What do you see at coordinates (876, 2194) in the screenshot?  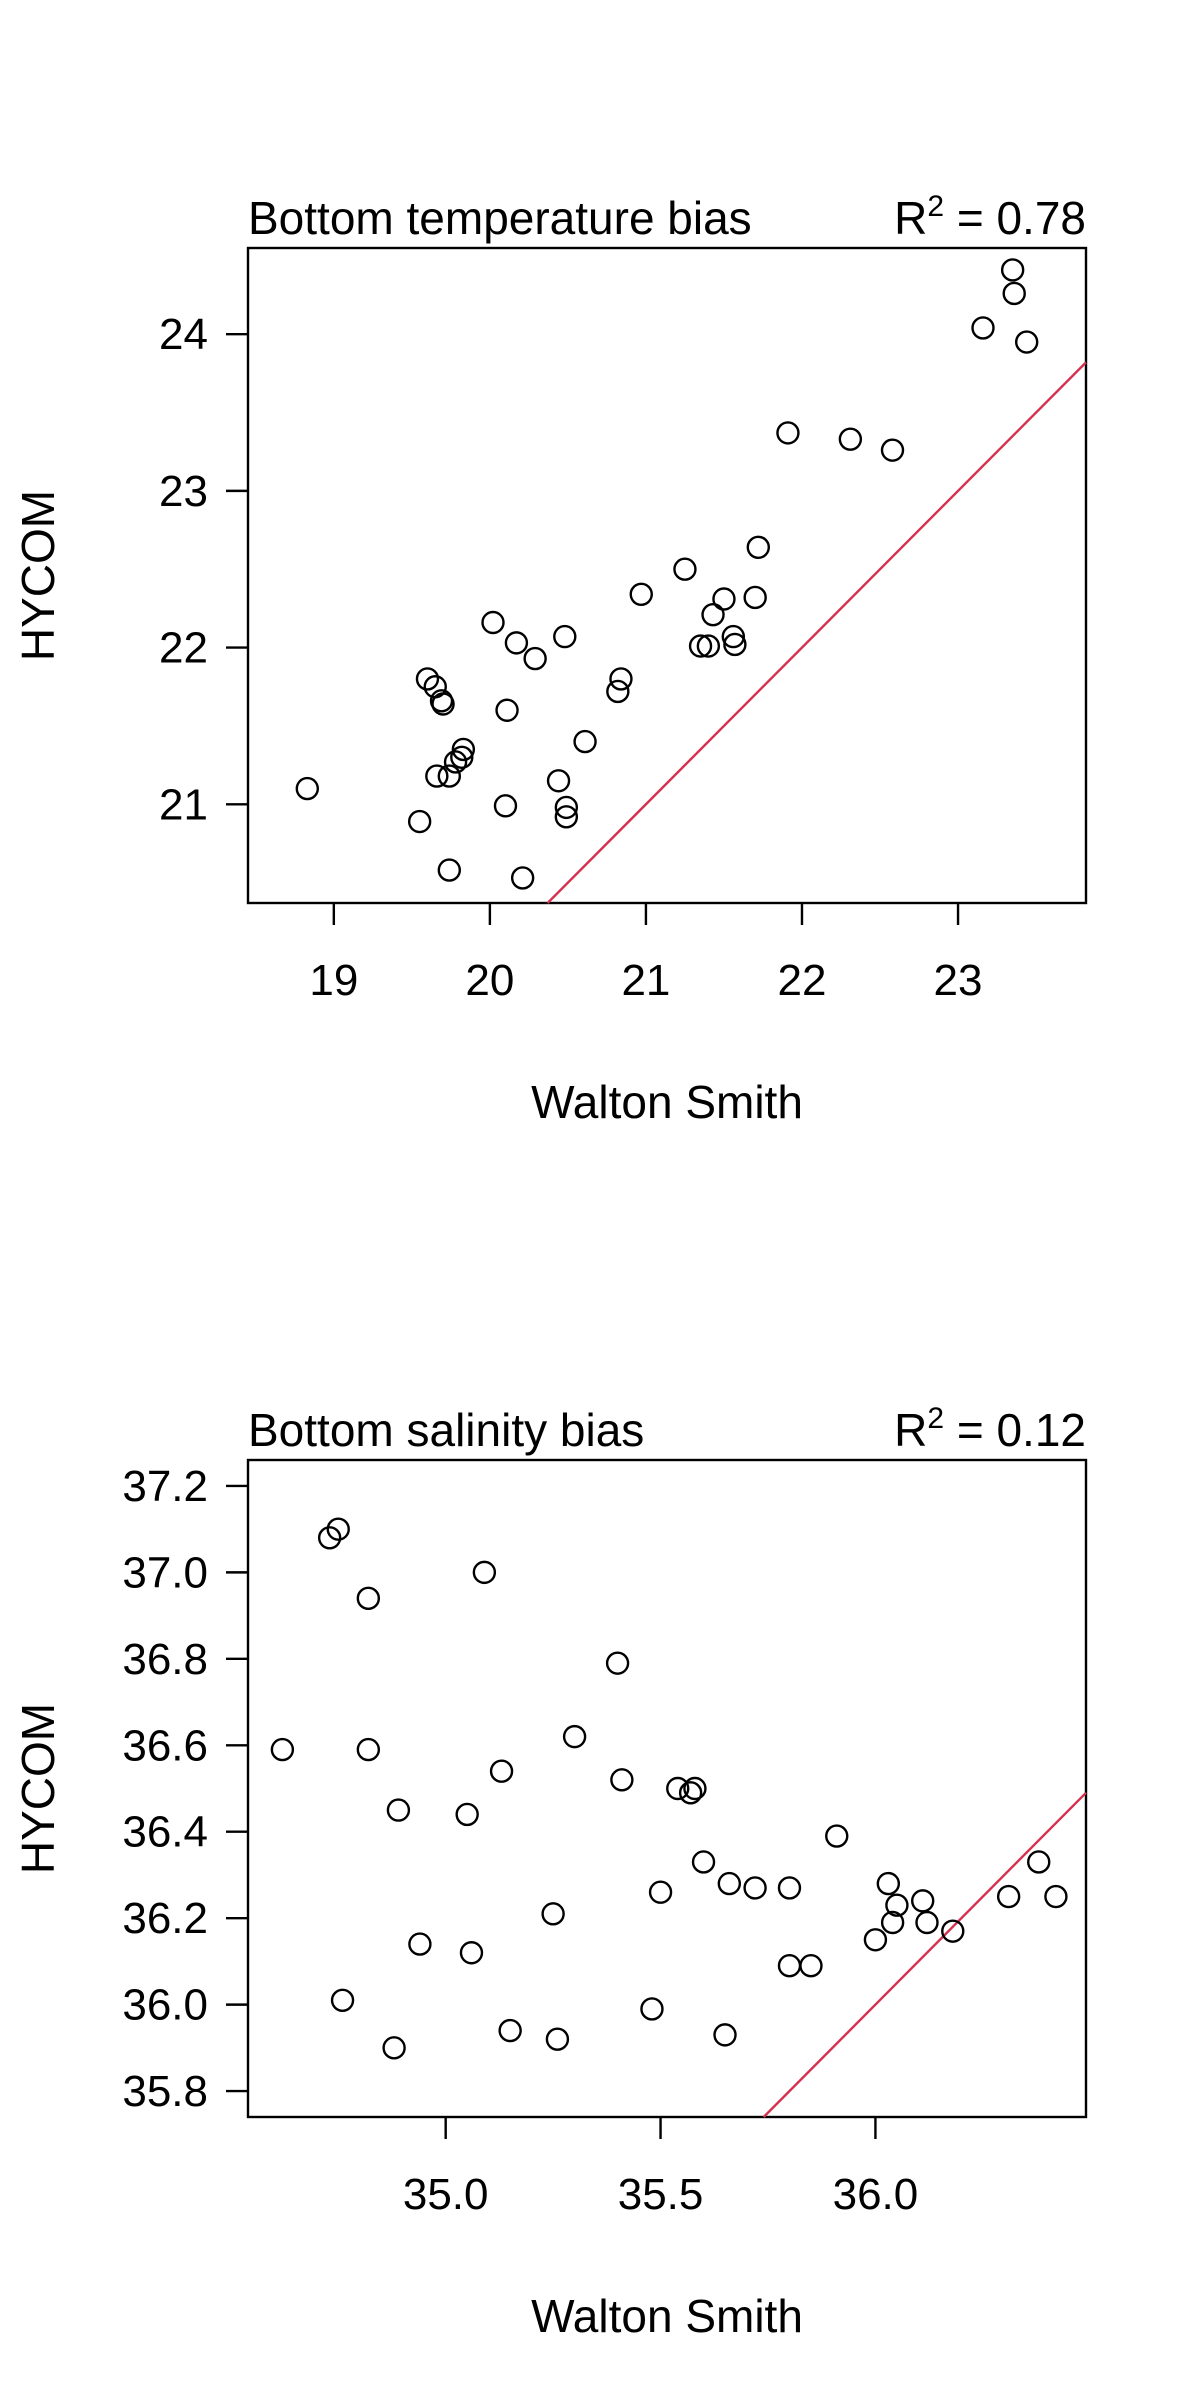 I see `x-tick-label: 36.0` at bounding box center [876, 2194].